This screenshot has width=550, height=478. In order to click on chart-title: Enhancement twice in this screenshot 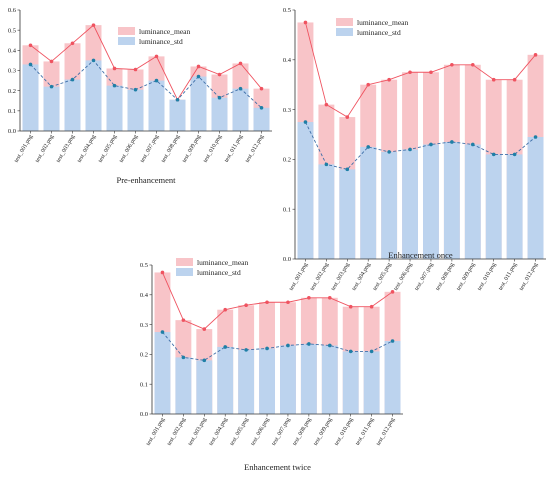, I will do `click(277, 467)`.